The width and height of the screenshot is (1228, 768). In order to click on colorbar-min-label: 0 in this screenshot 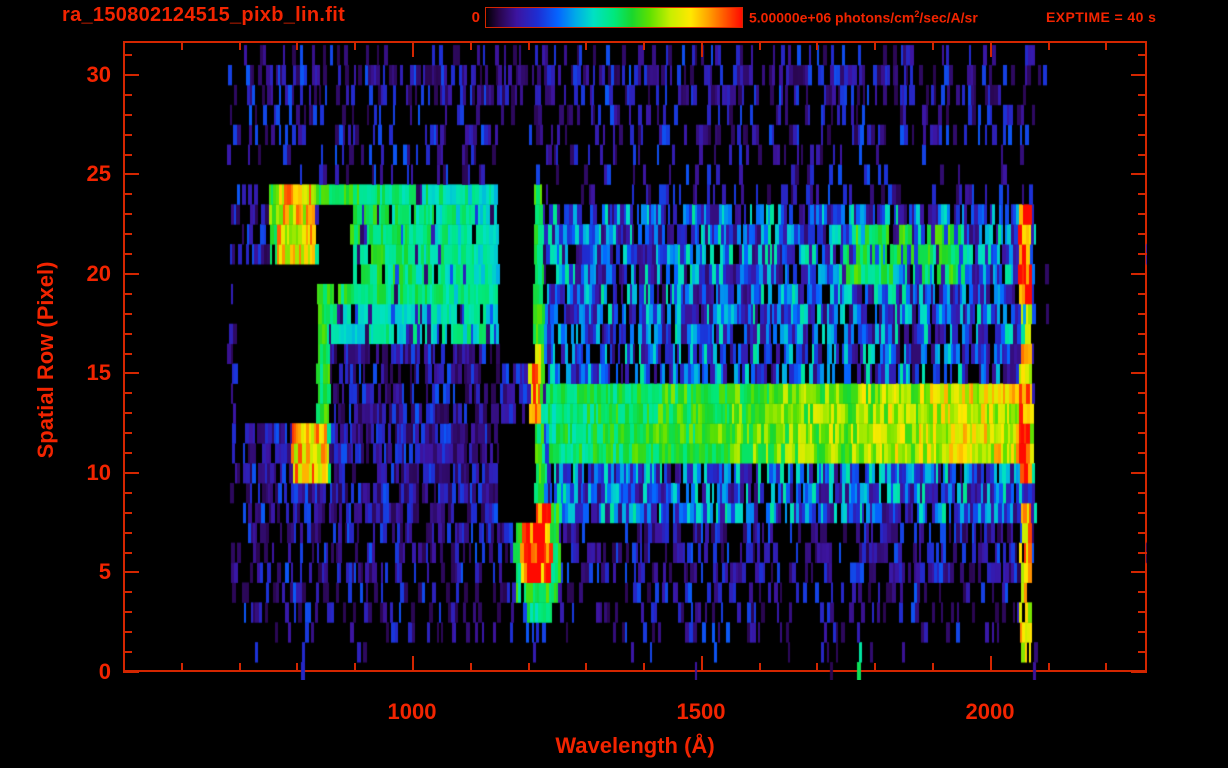, I will do `click(475, 17)`.